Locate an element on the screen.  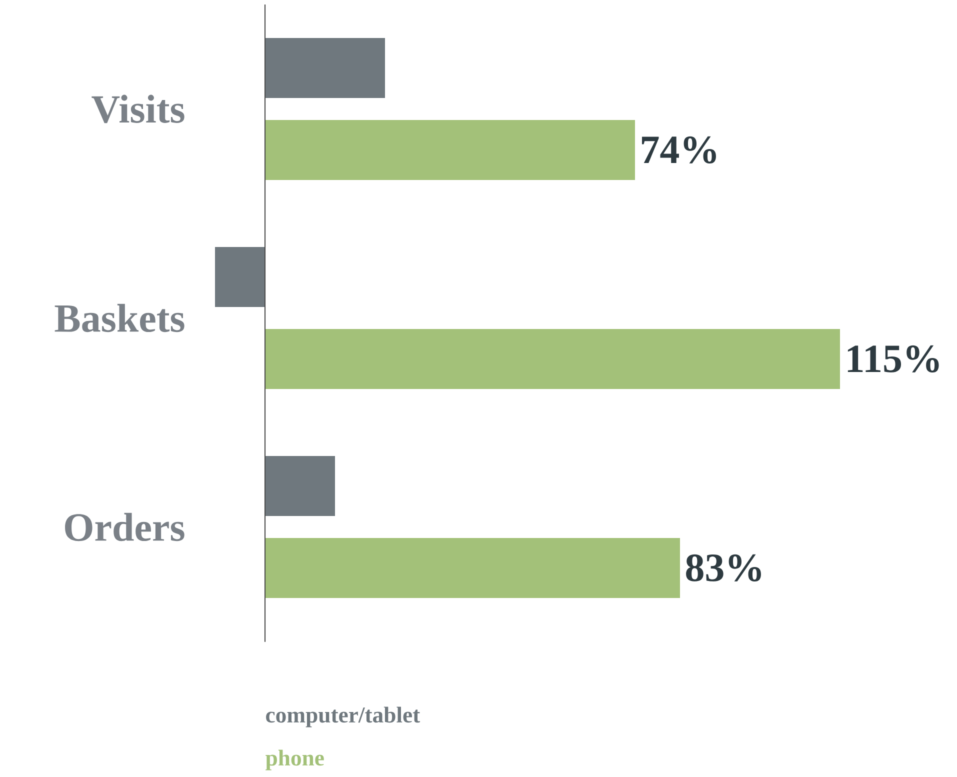
text: phone is located at coordinates (295, 760).